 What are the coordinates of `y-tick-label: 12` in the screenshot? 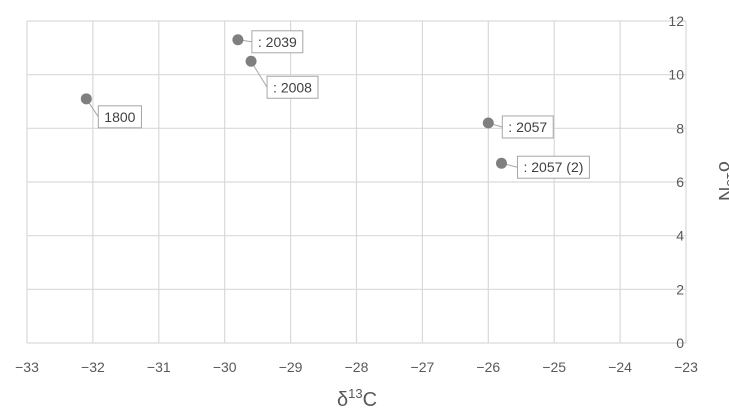 It's located at (676, 21).